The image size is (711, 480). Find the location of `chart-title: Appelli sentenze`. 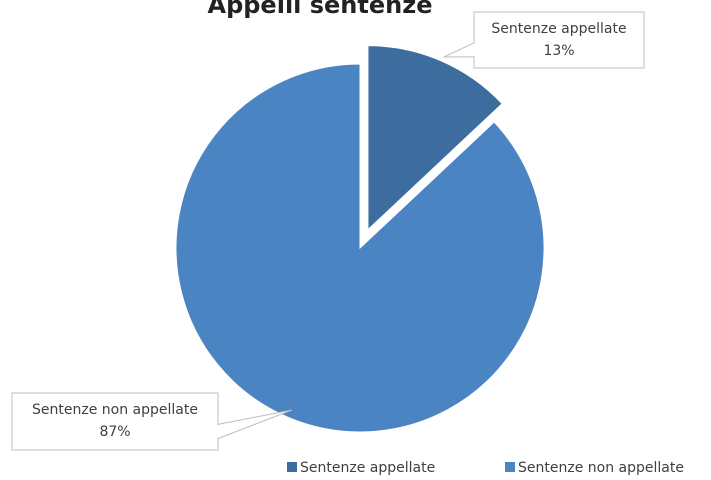

chart-title: Appelli sentenze is located at coordinates (320, 9).